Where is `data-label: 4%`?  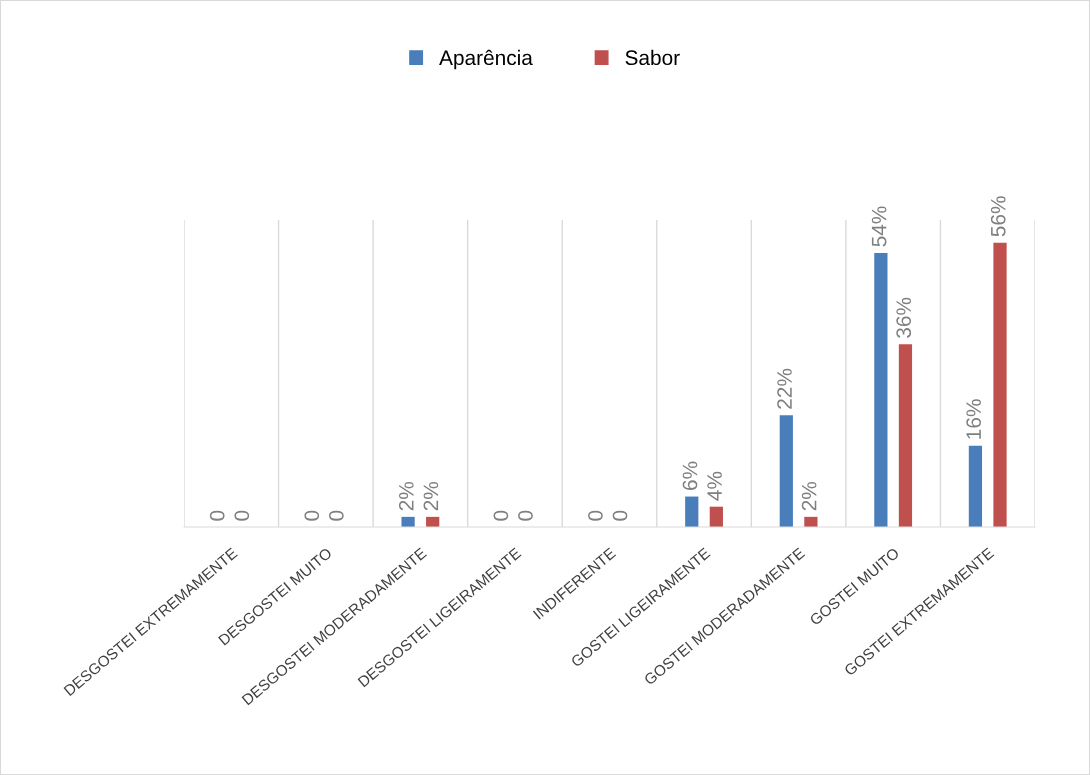
data-label: 4% is located at coordinates (714, 486).